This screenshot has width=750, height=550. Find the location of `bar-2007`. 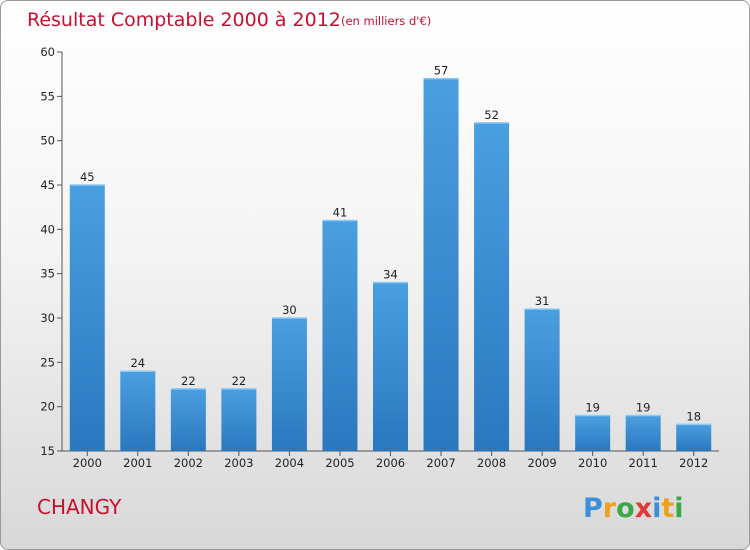

bar-2007 is located at coordinates (441, 264).